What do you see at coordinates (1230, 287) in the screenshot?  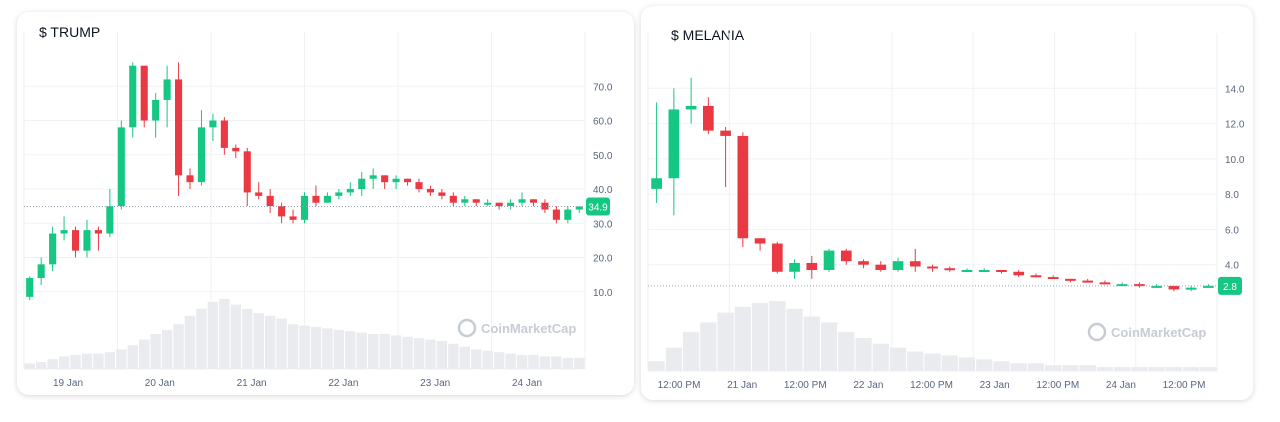 I see `last-price-label: 2.8` at bounding box center [1230, 287].